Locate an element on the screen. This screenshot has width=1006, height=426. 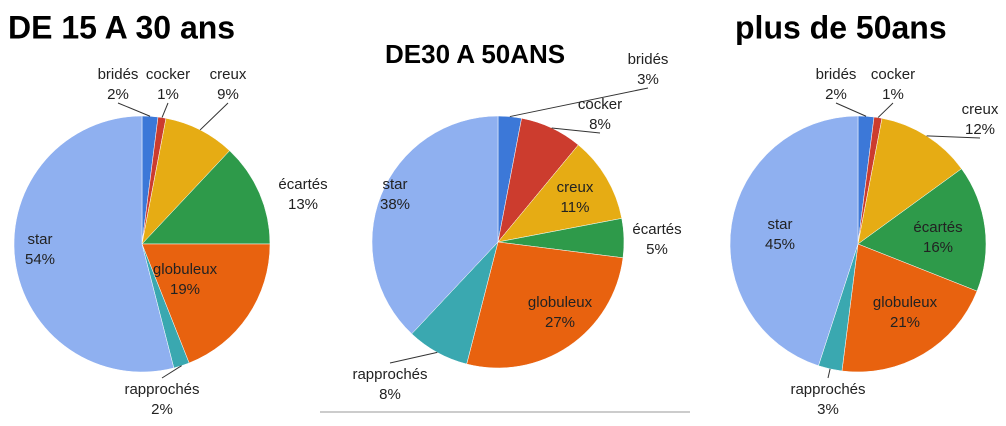
slice-value: 19% is located at coordinates (185, 289).